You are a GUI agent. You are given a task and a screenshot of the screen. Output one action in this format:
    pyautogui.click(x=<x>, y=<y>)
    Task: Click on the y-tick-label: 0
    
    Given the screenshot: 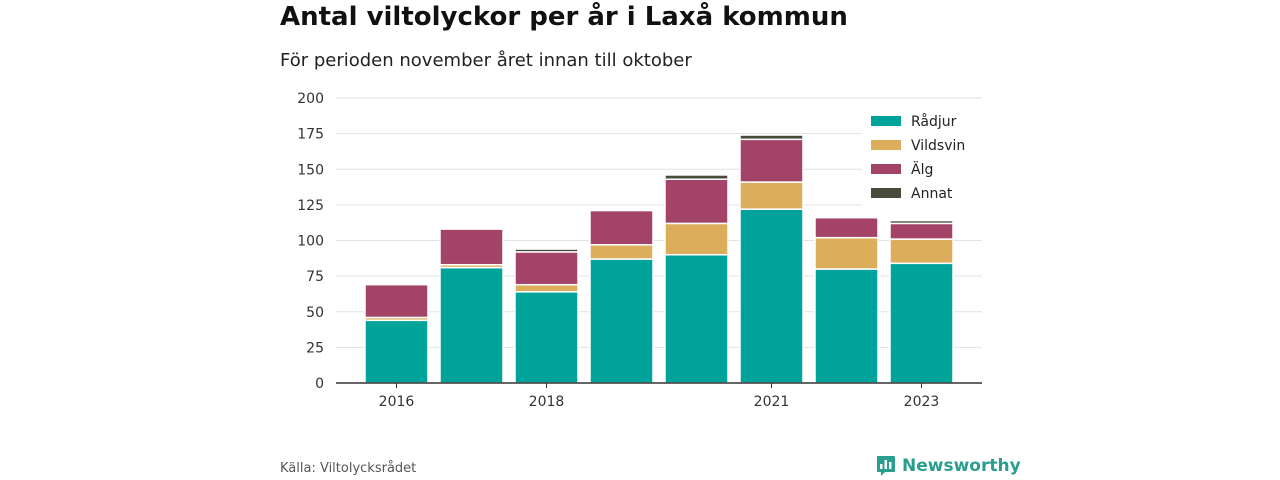 What is the action you would take?
    pyautogui.click(x=319, y=384)
    